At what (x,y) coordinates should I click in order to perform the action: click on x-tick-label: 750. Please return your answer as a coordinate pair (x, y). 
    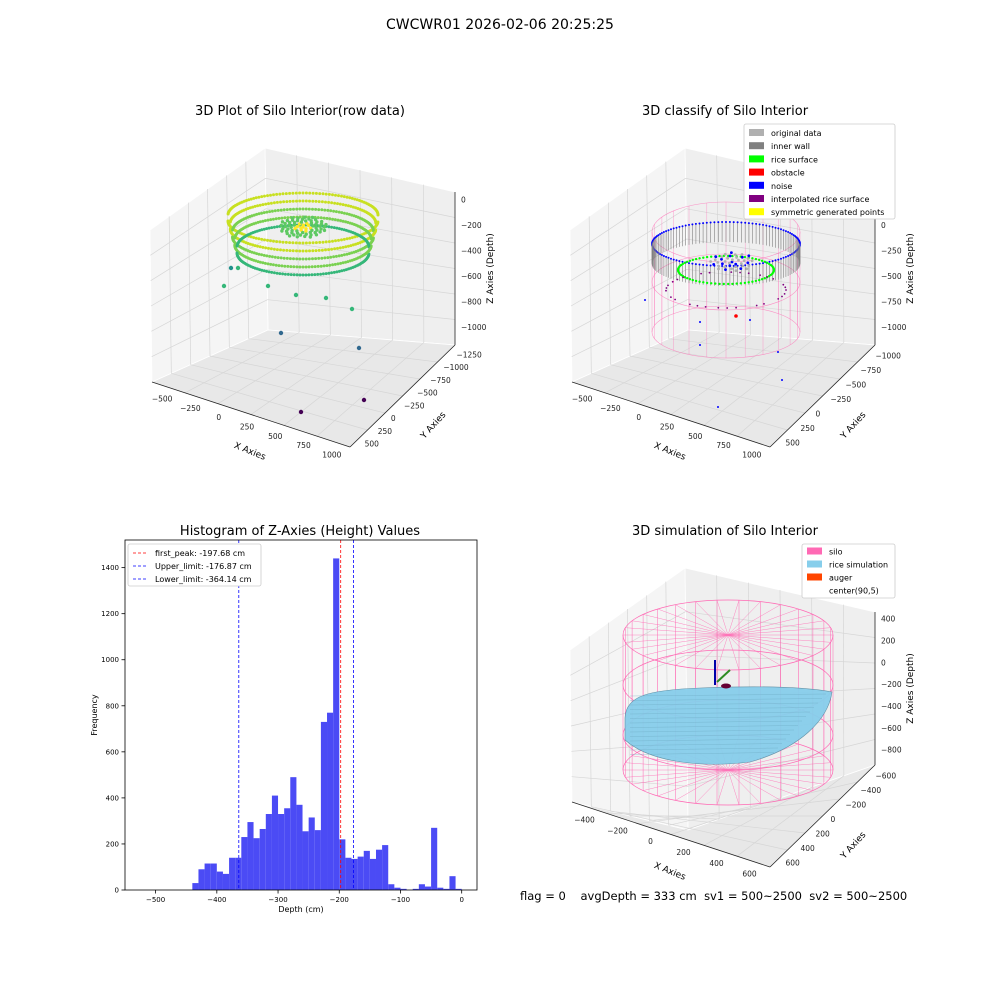
    Looking at the image, I should click on (303, 445).